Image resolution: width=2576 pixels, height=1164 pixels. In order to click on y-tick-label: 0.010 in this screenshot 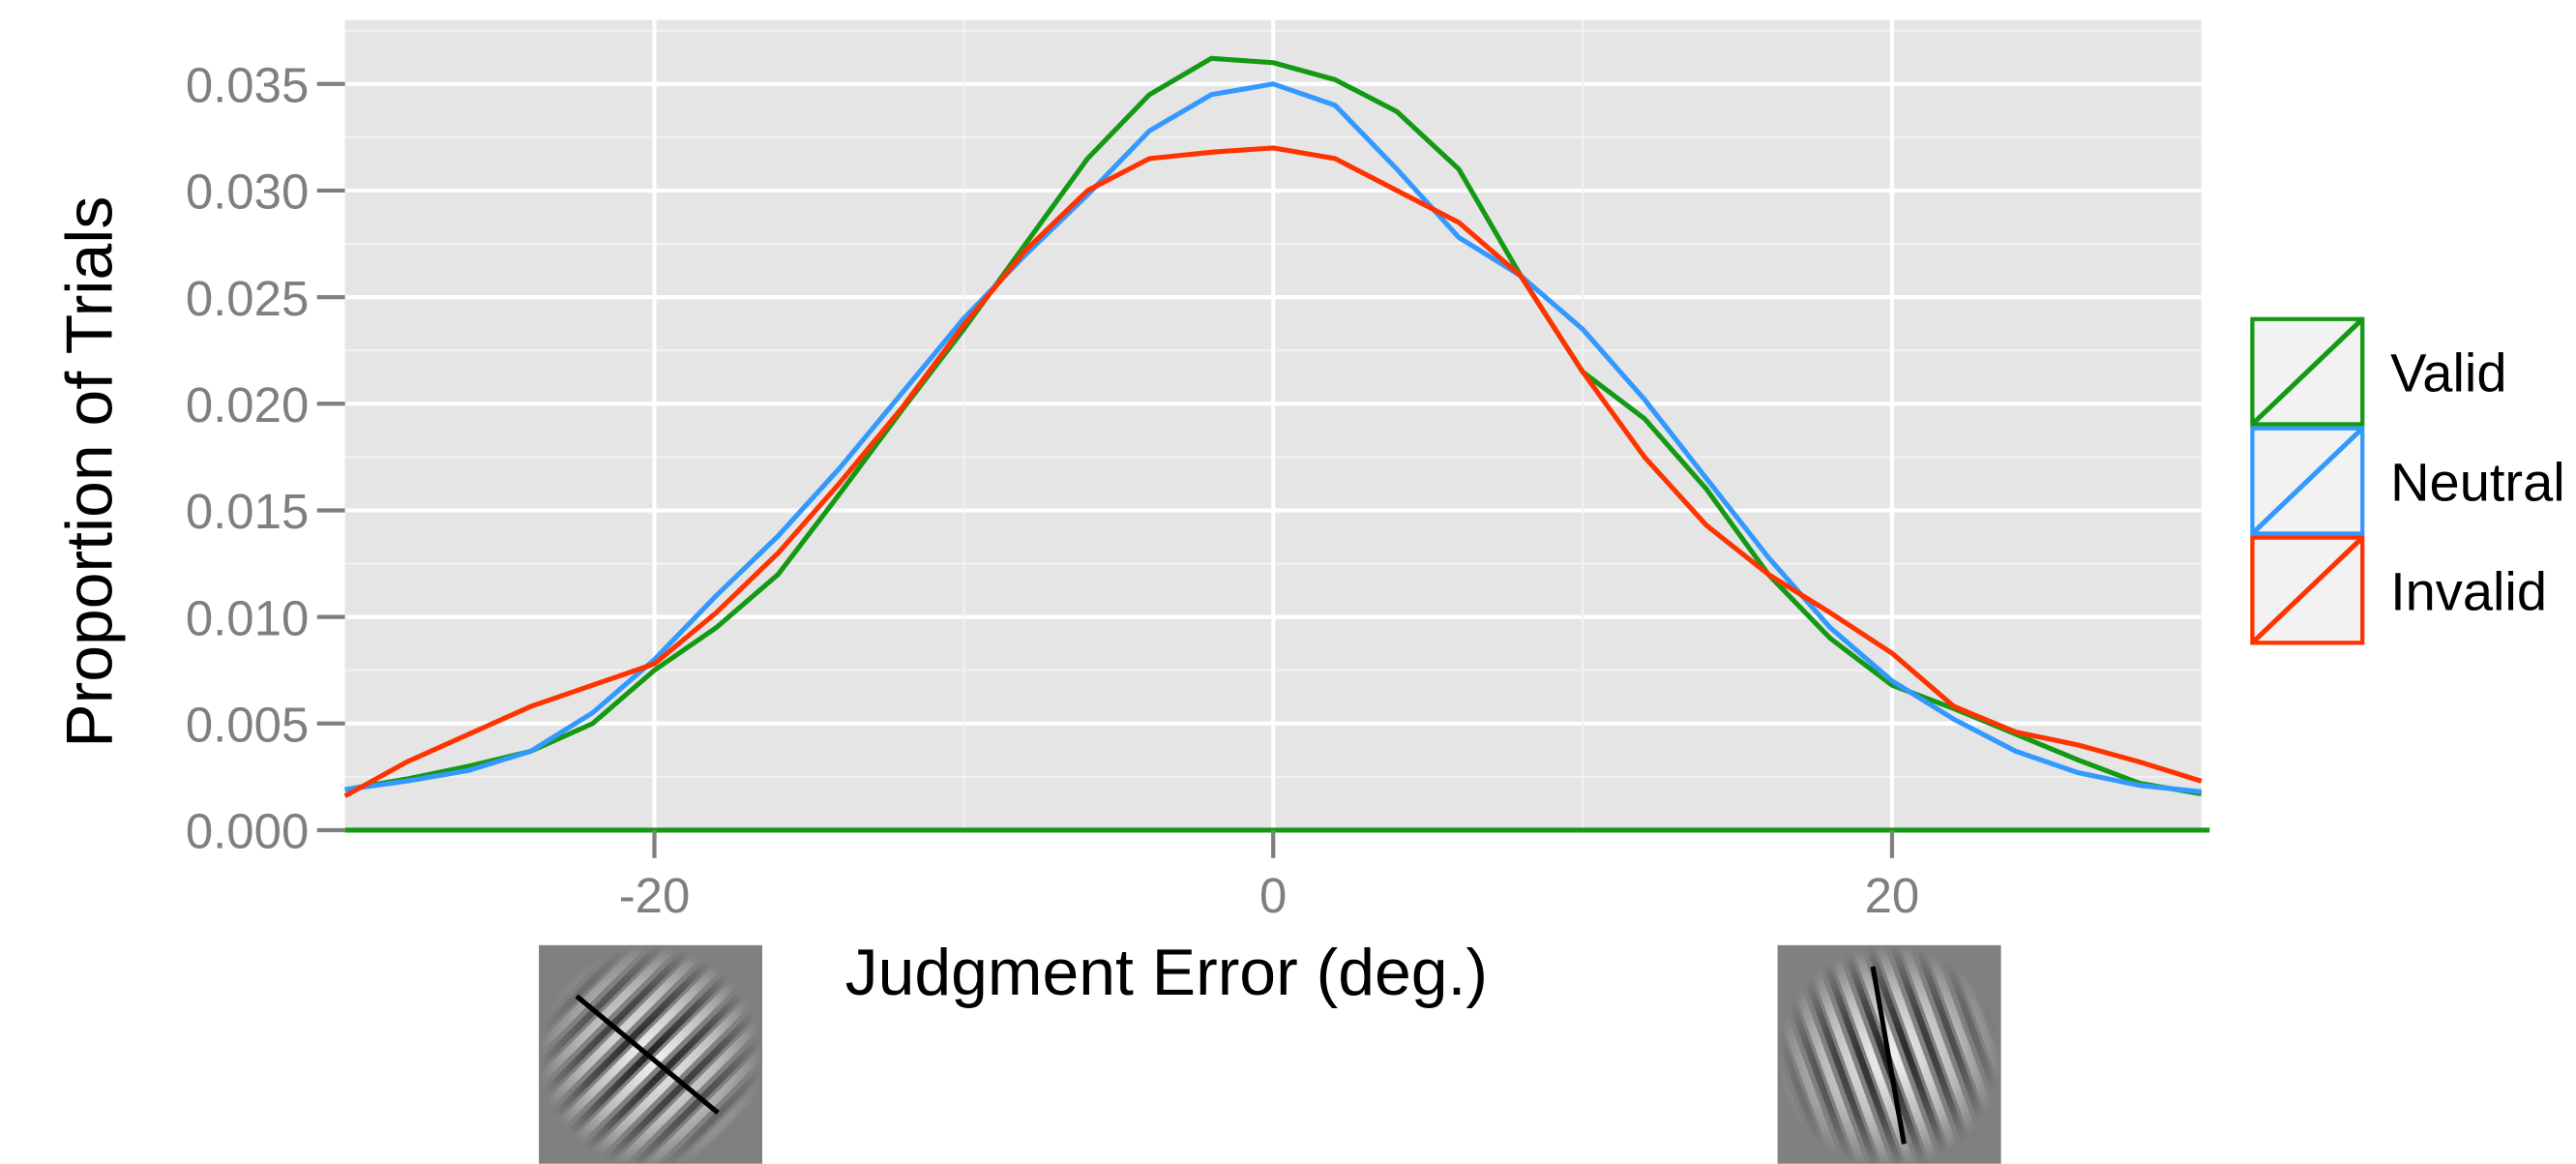, I will do `click(247, 618)`.